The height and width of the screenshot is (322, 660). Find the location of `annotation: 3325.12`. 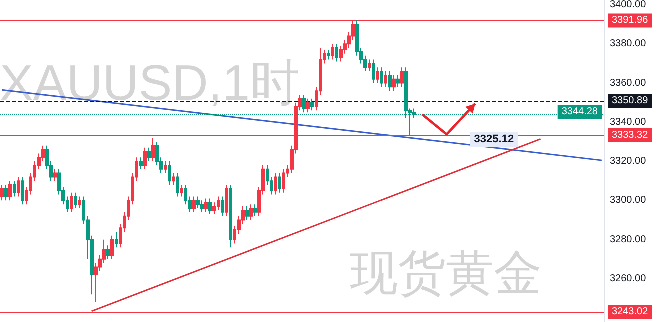

annotation: 3325.12 is located at coordinates (494, 140).